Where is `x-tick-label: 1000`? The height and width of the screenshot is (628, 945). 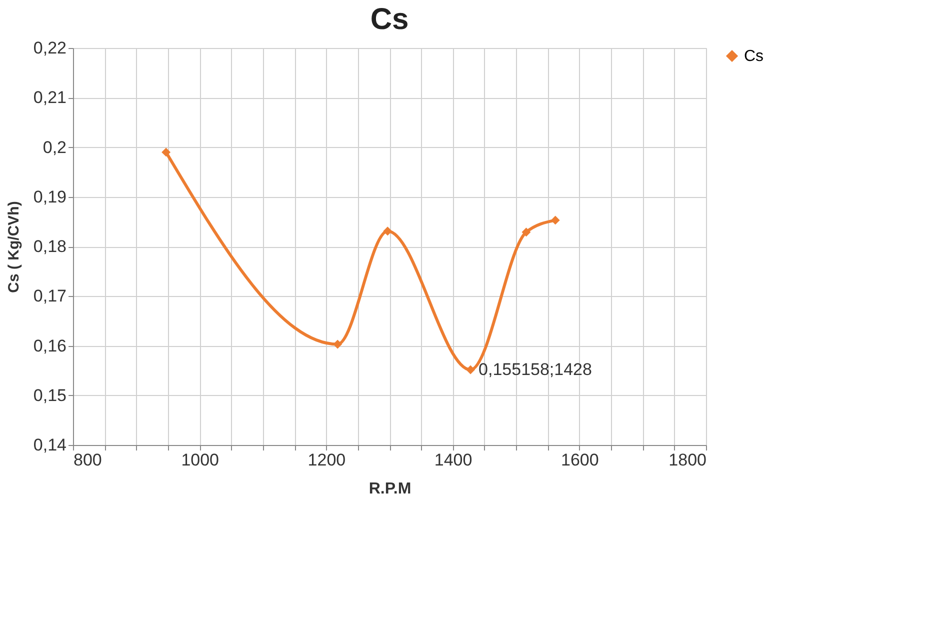
x-tick-label: 1000 is located at coordinates (200, 460).